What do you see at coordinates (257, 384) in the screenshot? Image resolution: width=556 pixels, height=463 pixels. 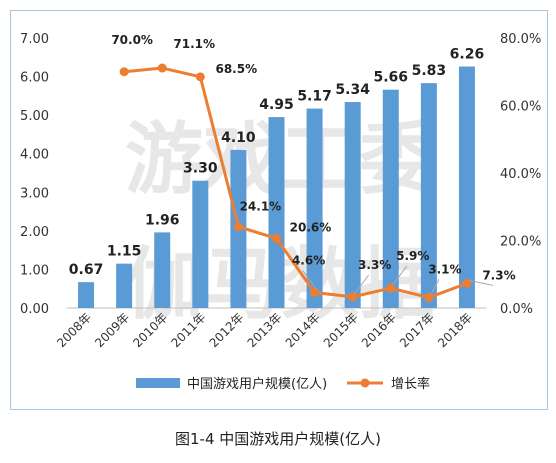 I see `legend-bar-label: 中国游戏用户规模(亿人)` at bounding box center [257, 384].